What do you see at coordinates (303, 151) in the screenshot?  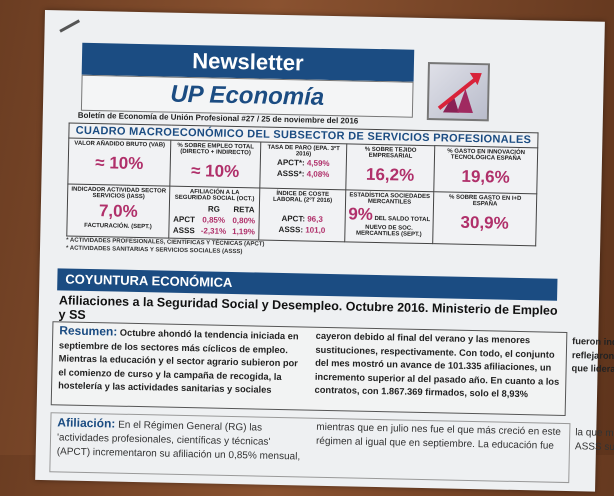 I see `cell-label: TASA DE PARO (EPA. 3ºT 2016)` at bounding box center [303, 151].